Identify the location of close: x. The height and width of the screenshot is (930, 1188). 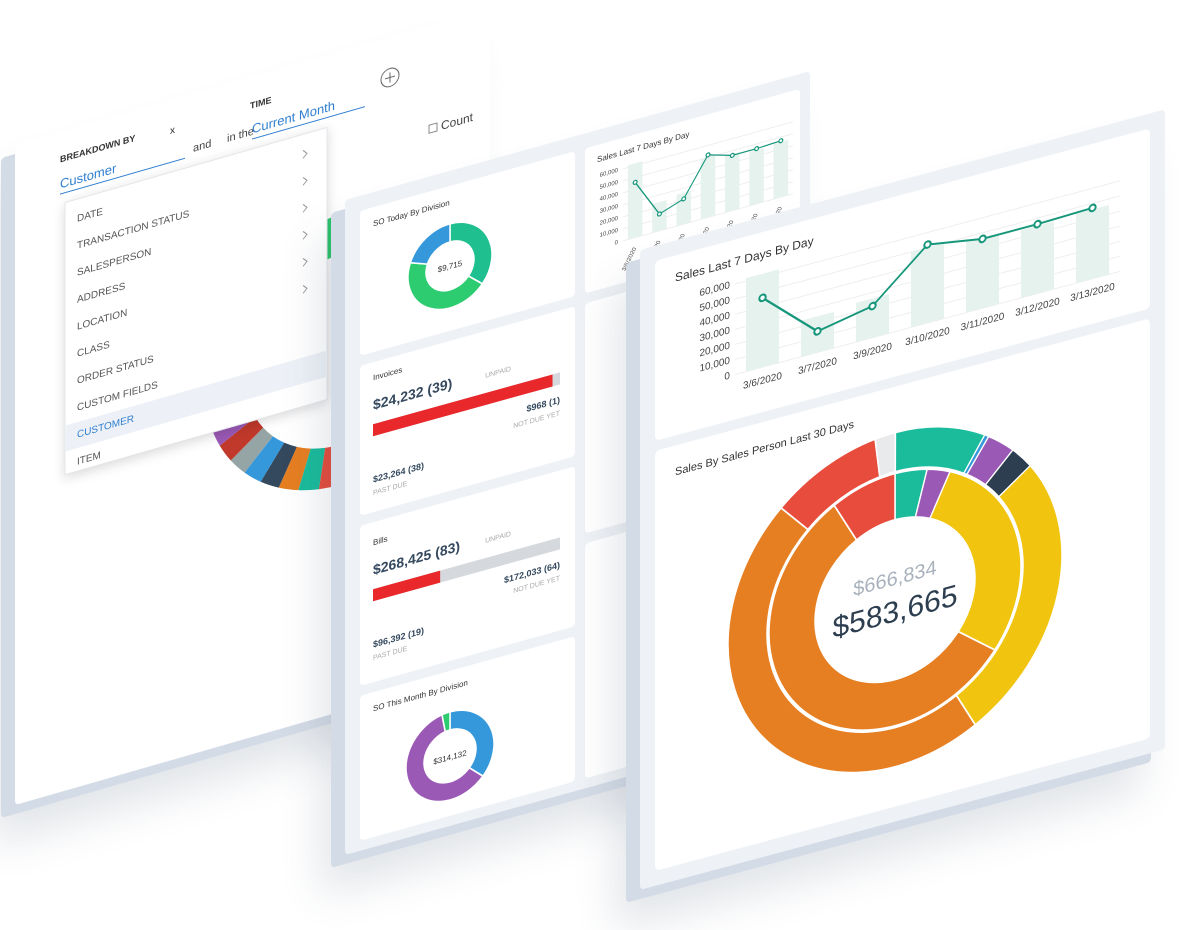
(172, 131).